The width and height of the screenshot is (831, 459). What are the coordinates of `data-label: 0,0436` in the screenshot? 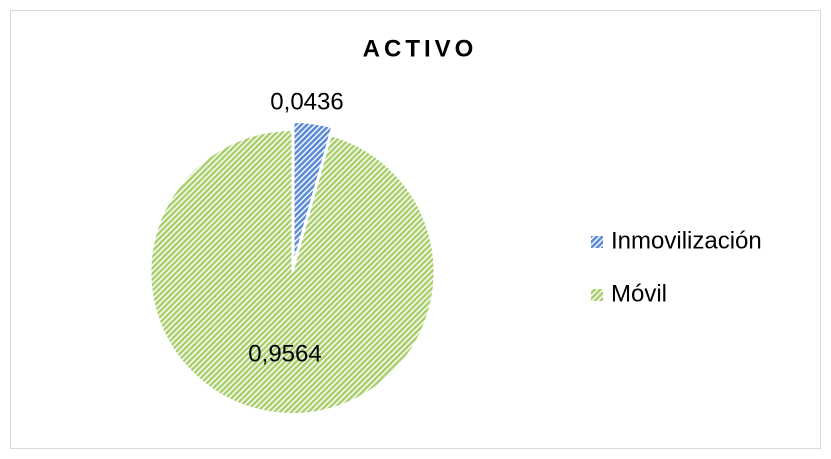 It's located at (306, 101).